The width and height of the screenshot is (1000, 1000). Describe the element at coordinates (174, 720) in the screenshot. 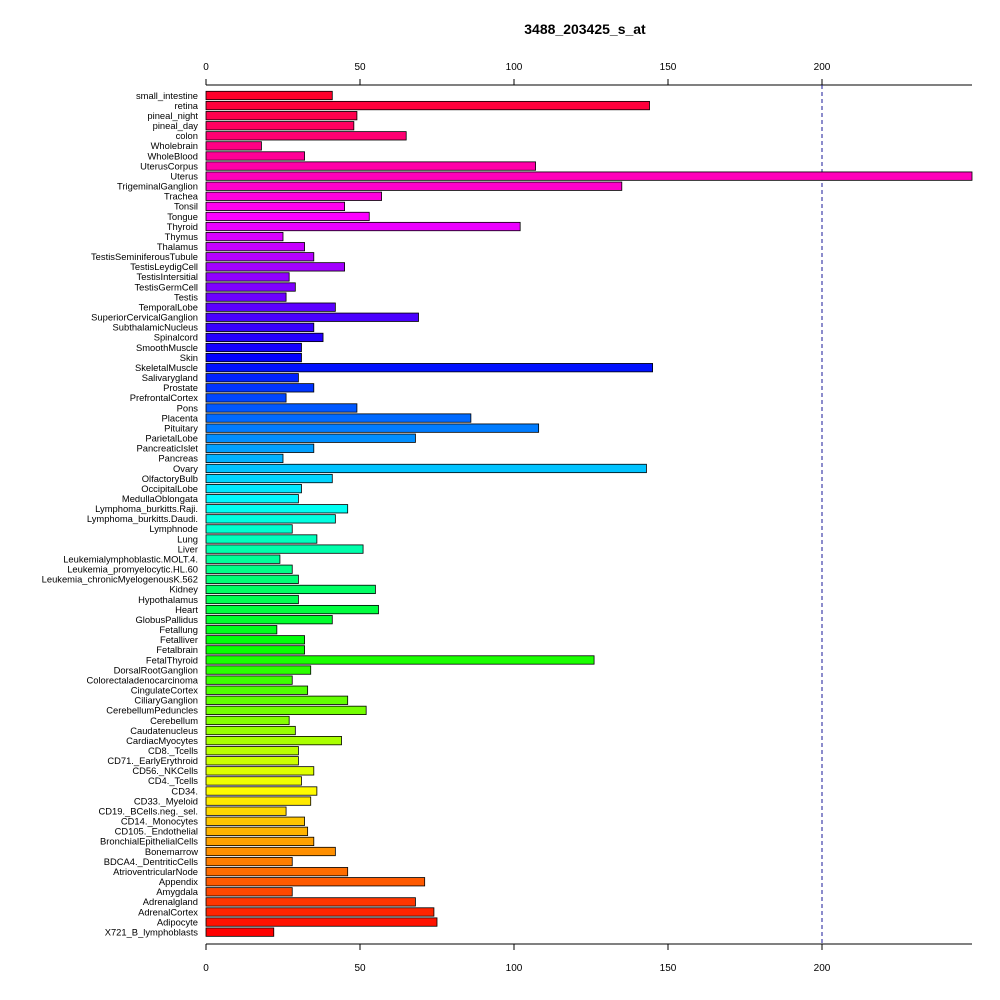

I see `category-label: Cerebellum` at that location.